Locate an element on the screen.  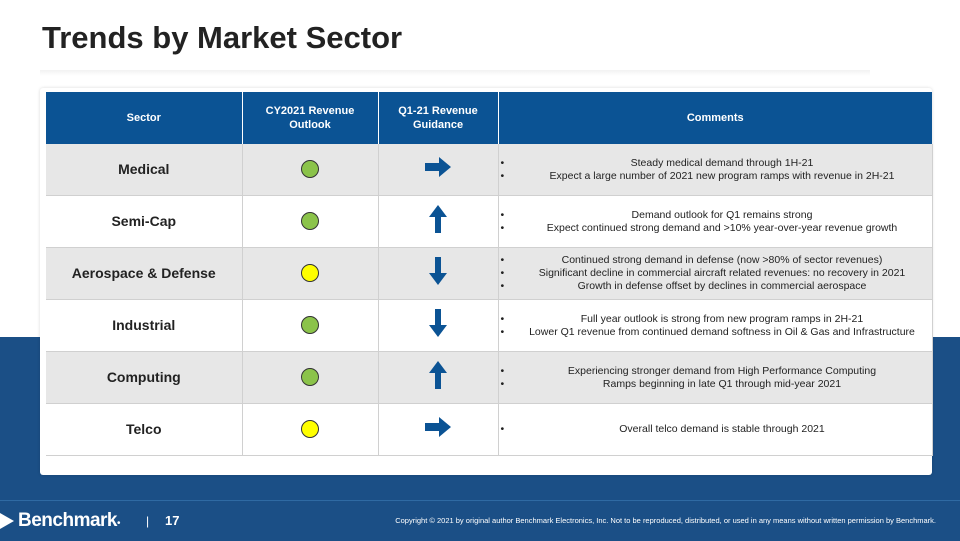
header-comments: Comments is located at coordinates (715, 118).